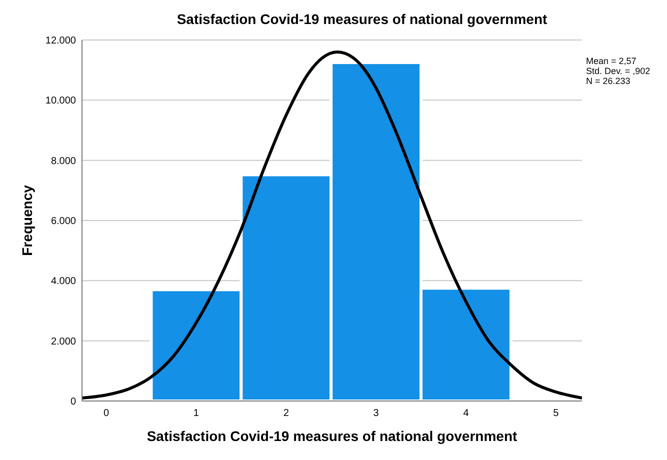  Describe the element at coordinates (63, 282) in the screenshot. I see `y-tick-label: 4.000` at that location.